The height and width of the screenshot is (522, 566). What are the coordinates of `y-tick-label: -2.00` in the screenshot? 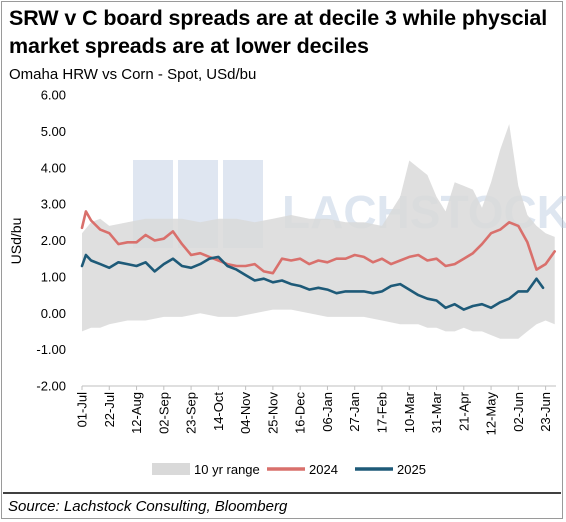 It's located at (51, 386).